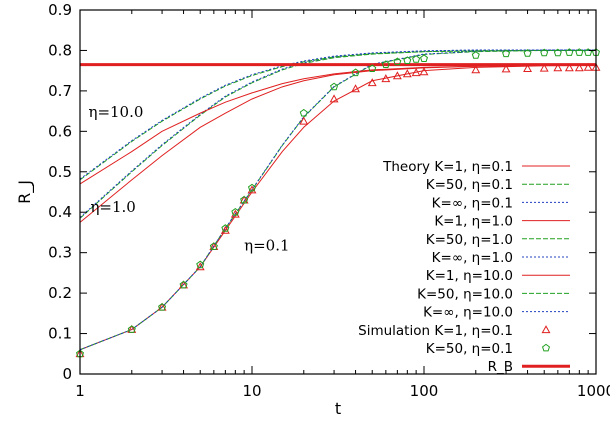 This screenshot has width=610, height=426. Describe the element at coordinates (465, 294) in the screenshot. I see `legend-label-7: K=50, η=10.0` at that location.